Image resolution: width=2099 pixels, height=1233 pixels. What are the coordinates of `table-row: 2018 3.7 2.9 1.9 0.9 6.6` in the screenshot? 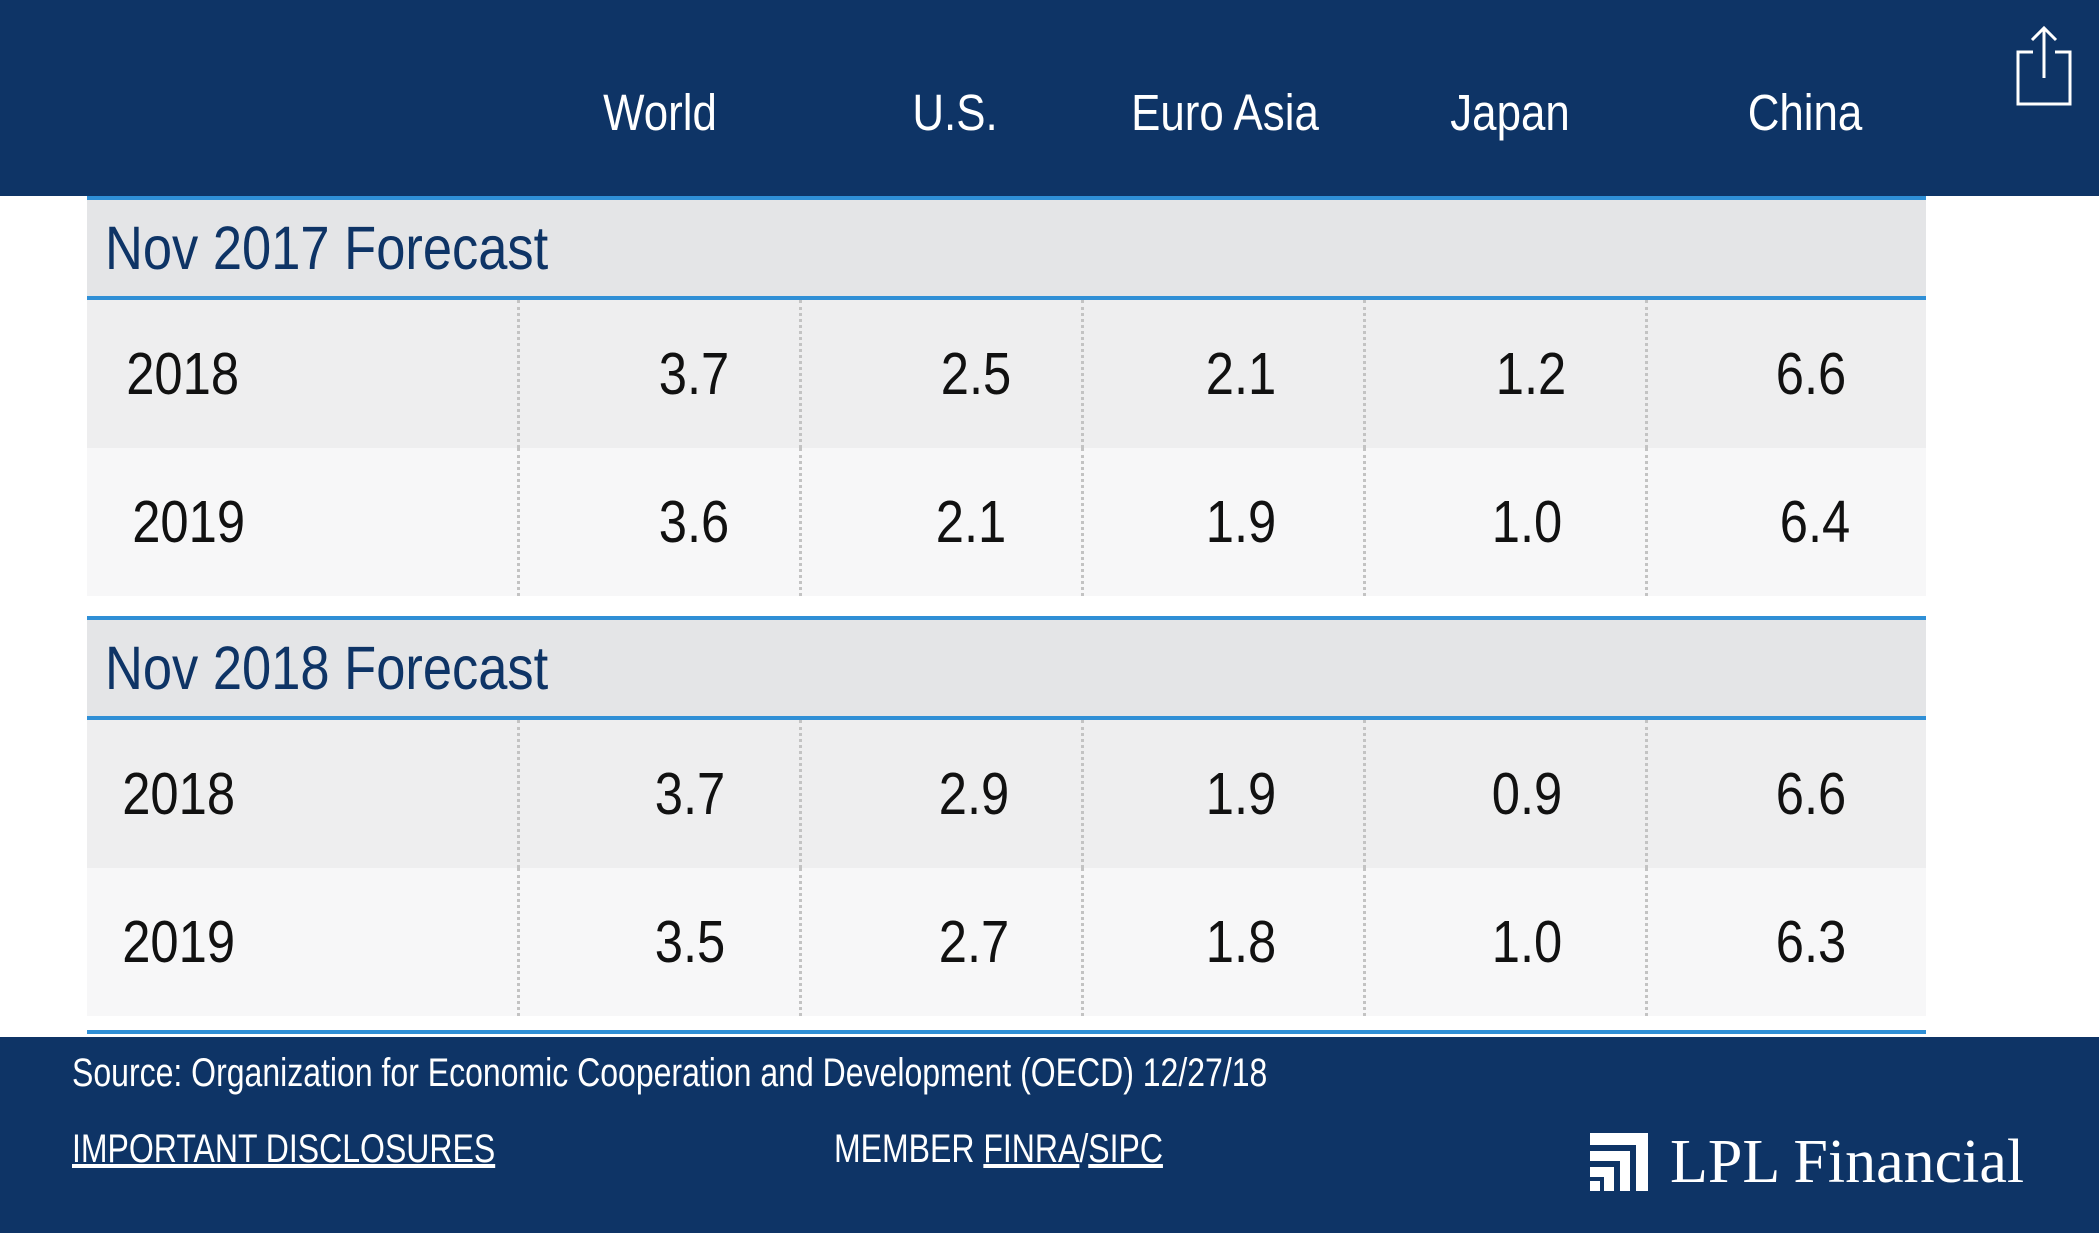 It's located at (1006, 794).